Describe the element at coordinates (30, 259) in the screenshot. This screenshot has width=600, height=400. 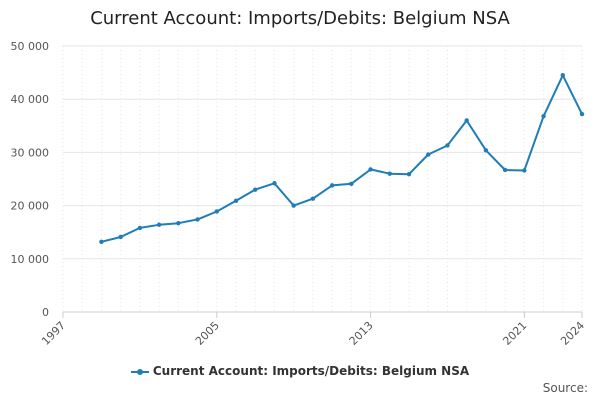
I see `y-tick-label: 10 000` at that location.